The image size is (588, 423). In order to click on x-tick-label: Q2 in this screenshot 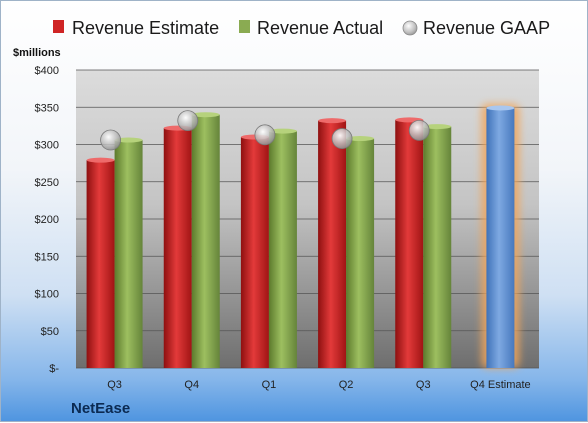, I will do `click(346, 385)`.